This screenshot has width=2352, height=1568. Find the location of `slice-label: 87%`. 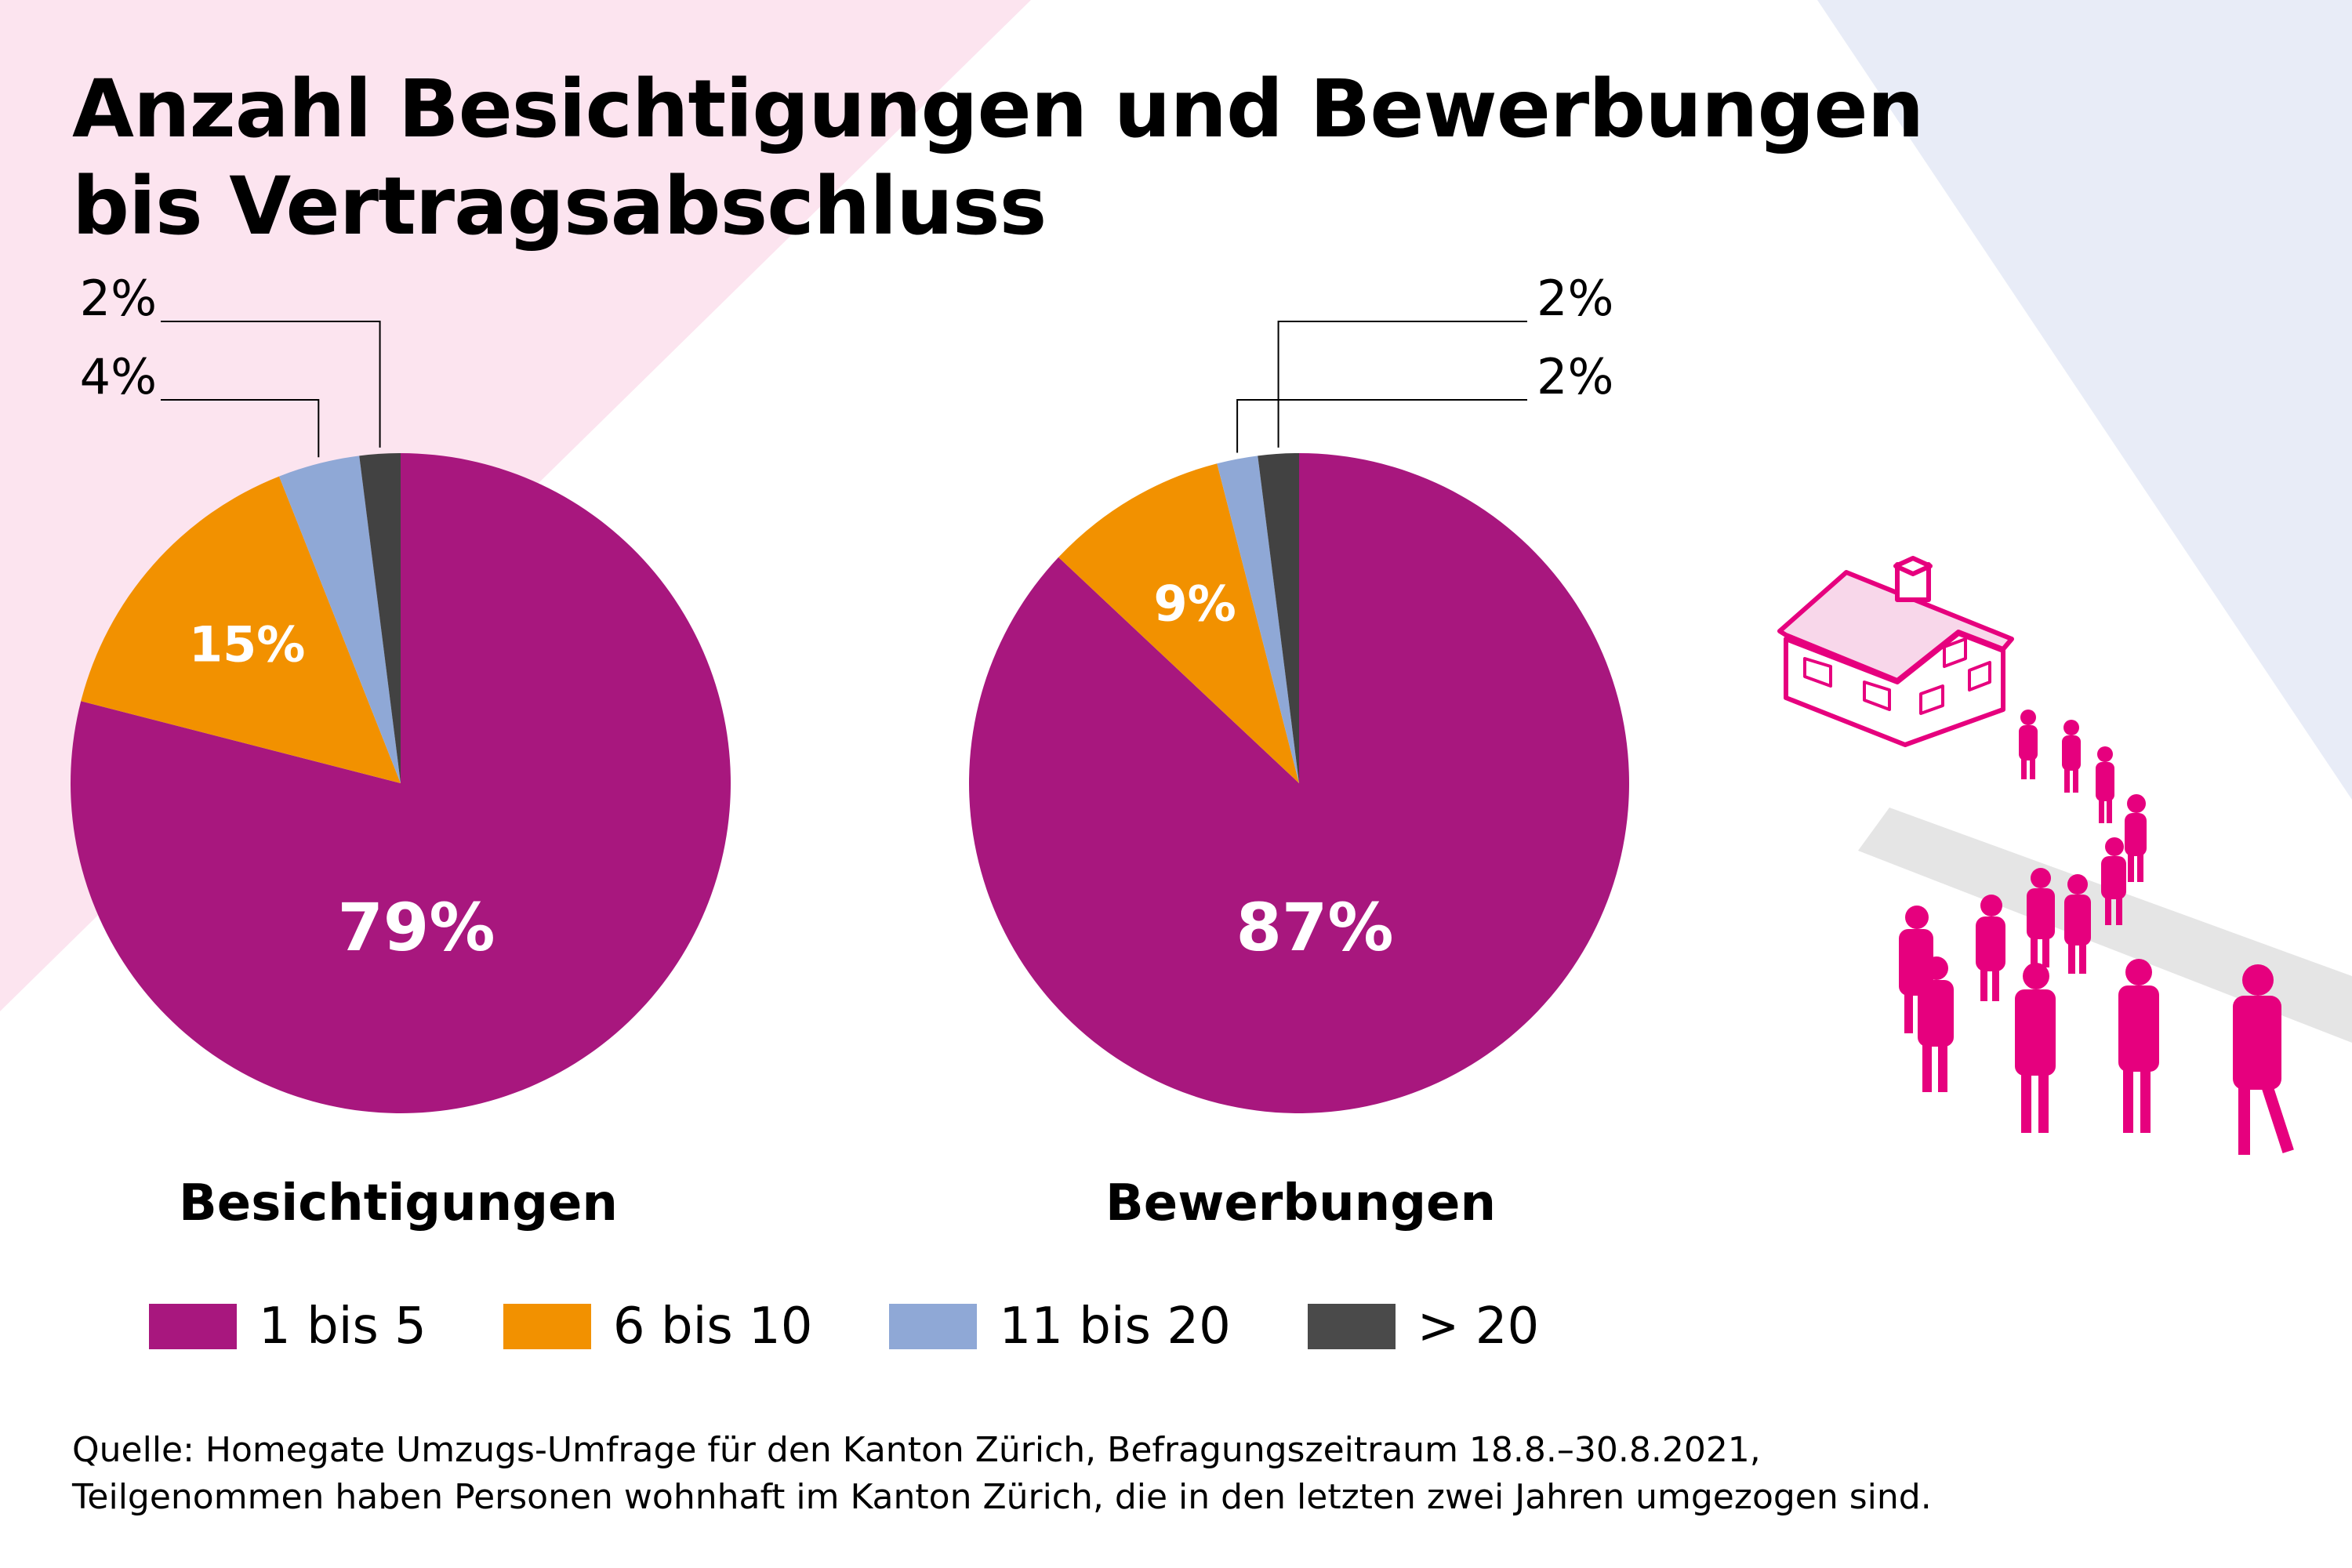

slice-label: 87% is located at coordinates (1314, 927).